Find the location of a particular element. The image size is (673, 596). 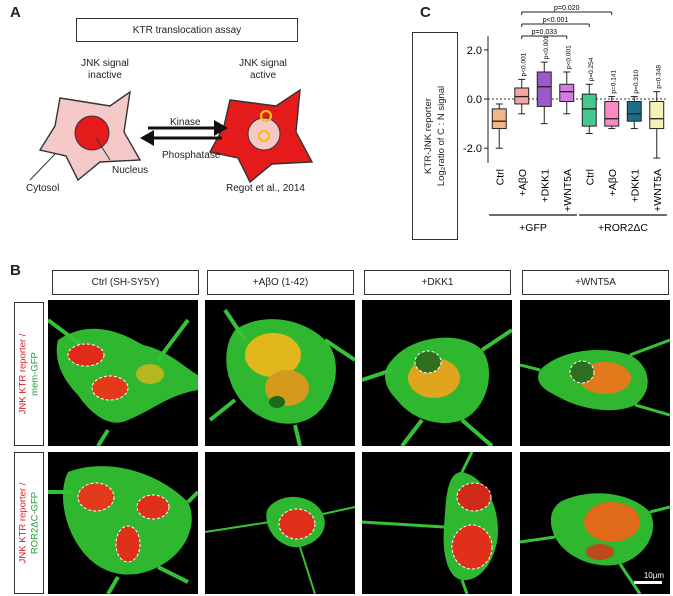

micrograph-r2-ctrl is located at coordinates (123, 523).